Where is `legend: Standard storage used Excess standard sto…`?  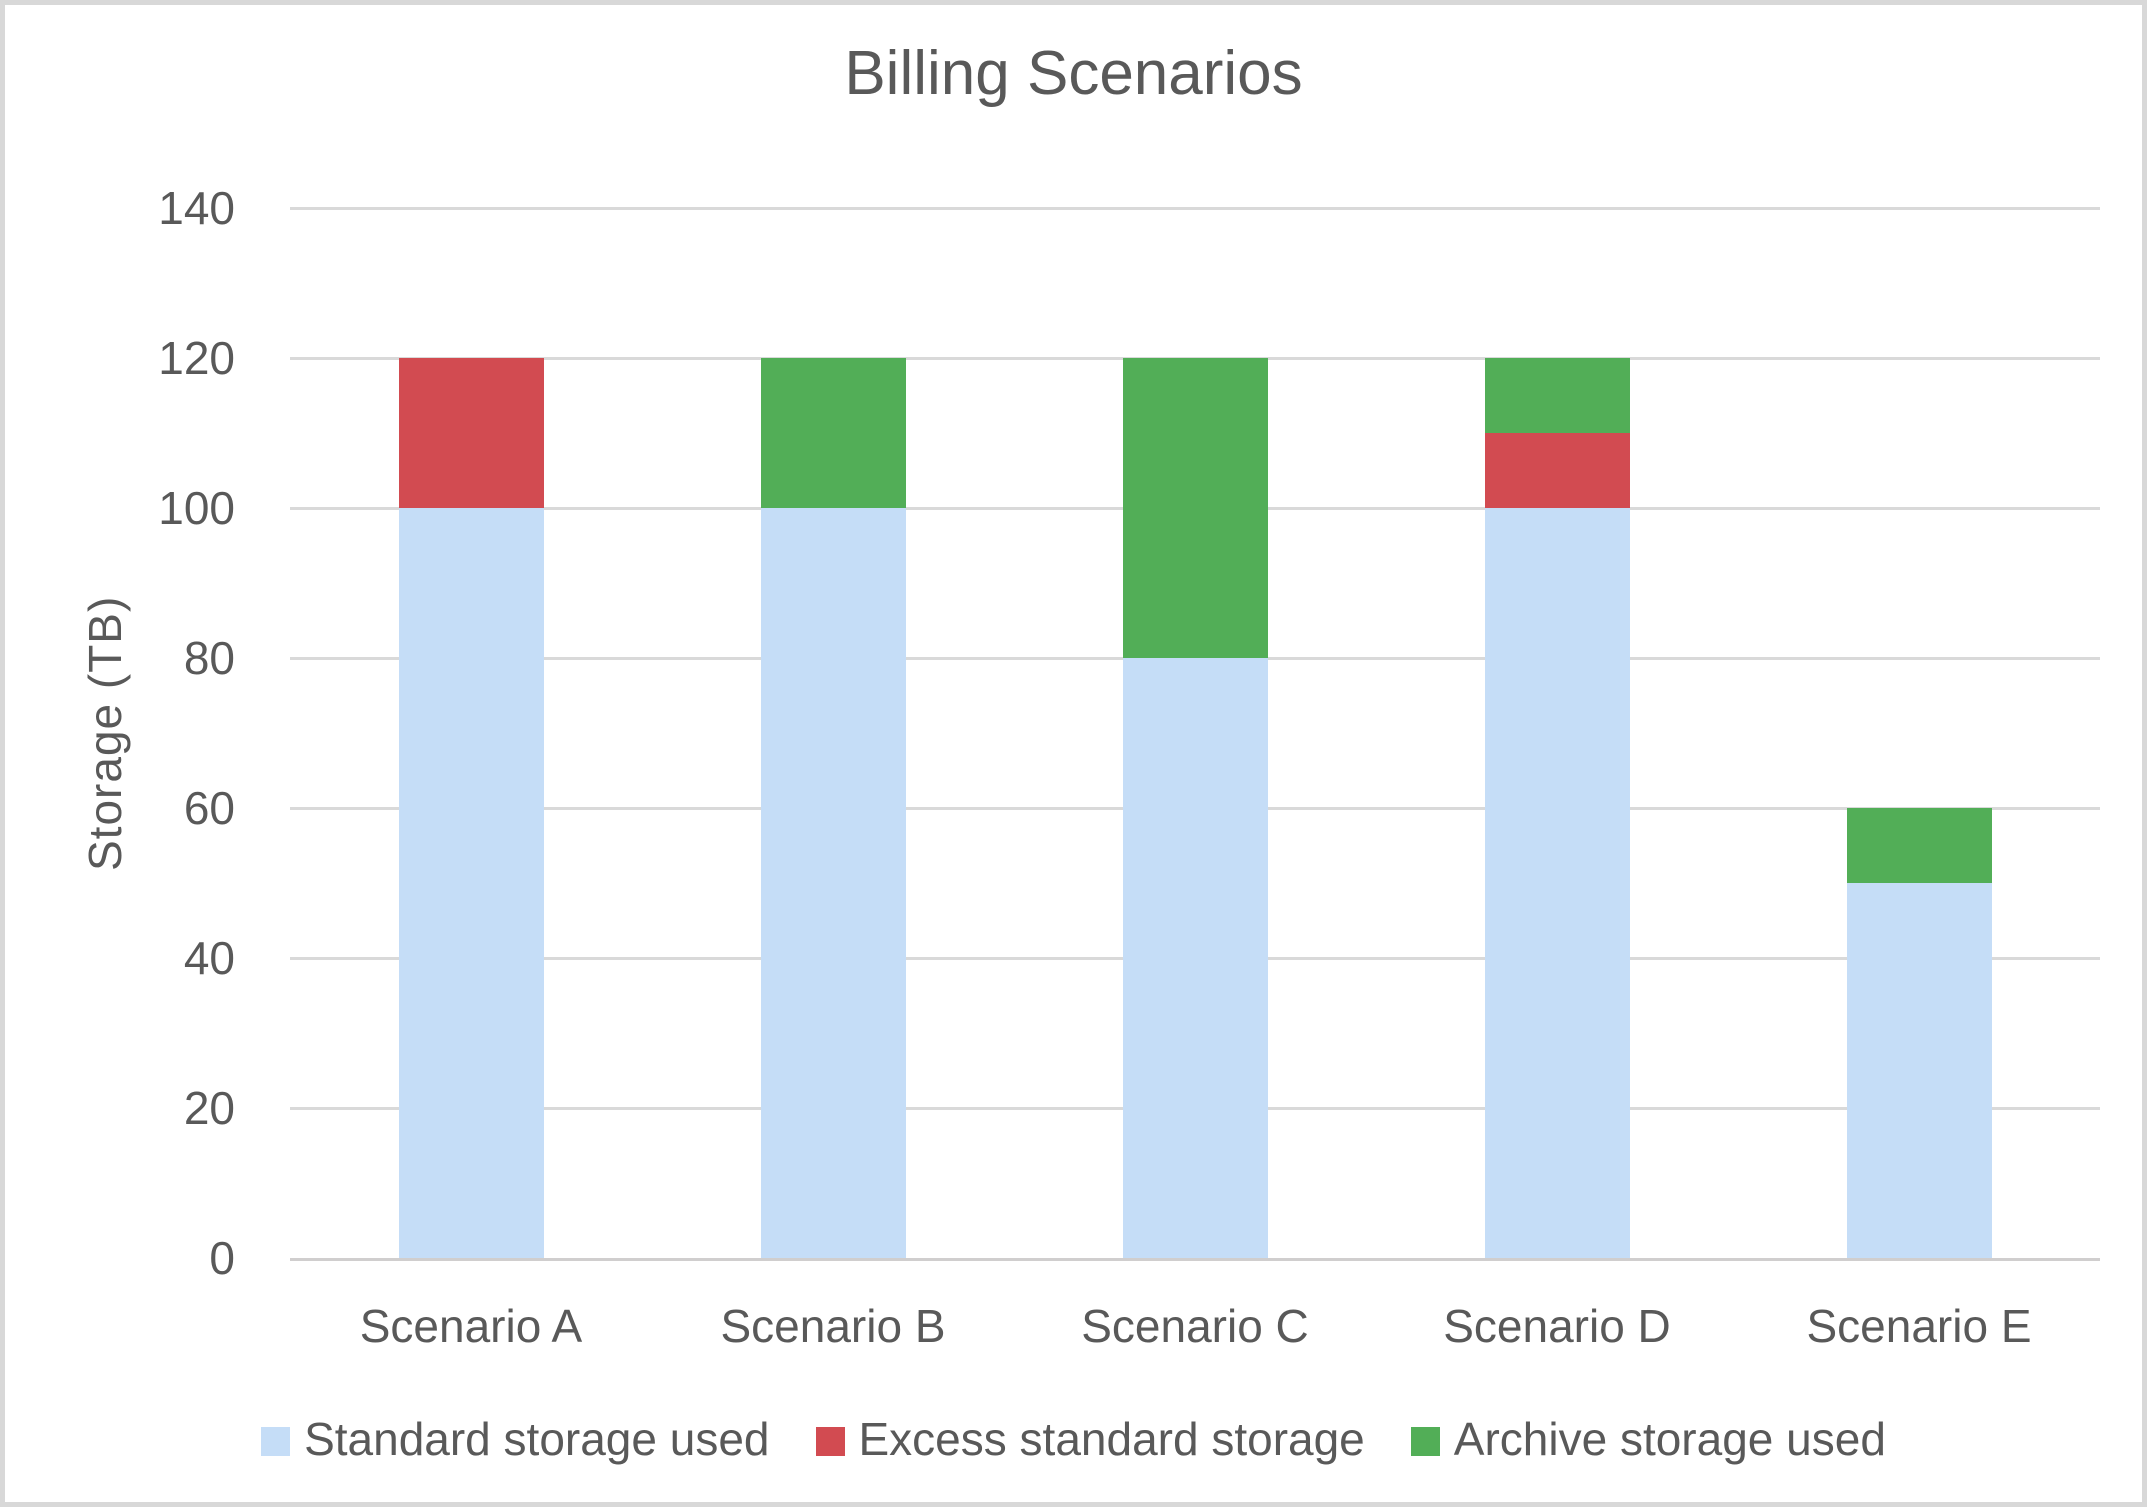
legend: Standard storage used Excess standard sto… is located at coordinates (1073, 1439).